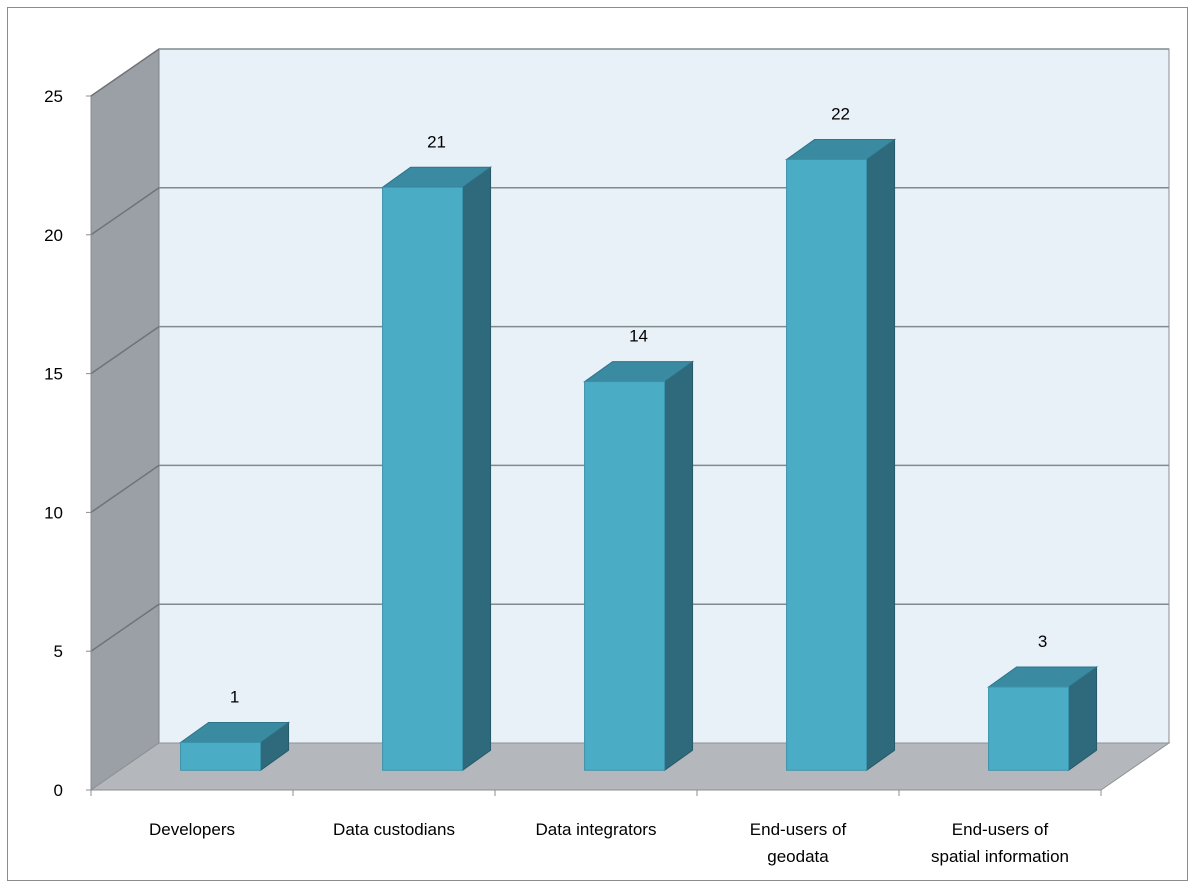 This screenshot has width=1197, height=891. What do you see at coordinates (58, 651) in the screenshot?
I see `y-tick-label: 5` at bounding box center [58, 651].